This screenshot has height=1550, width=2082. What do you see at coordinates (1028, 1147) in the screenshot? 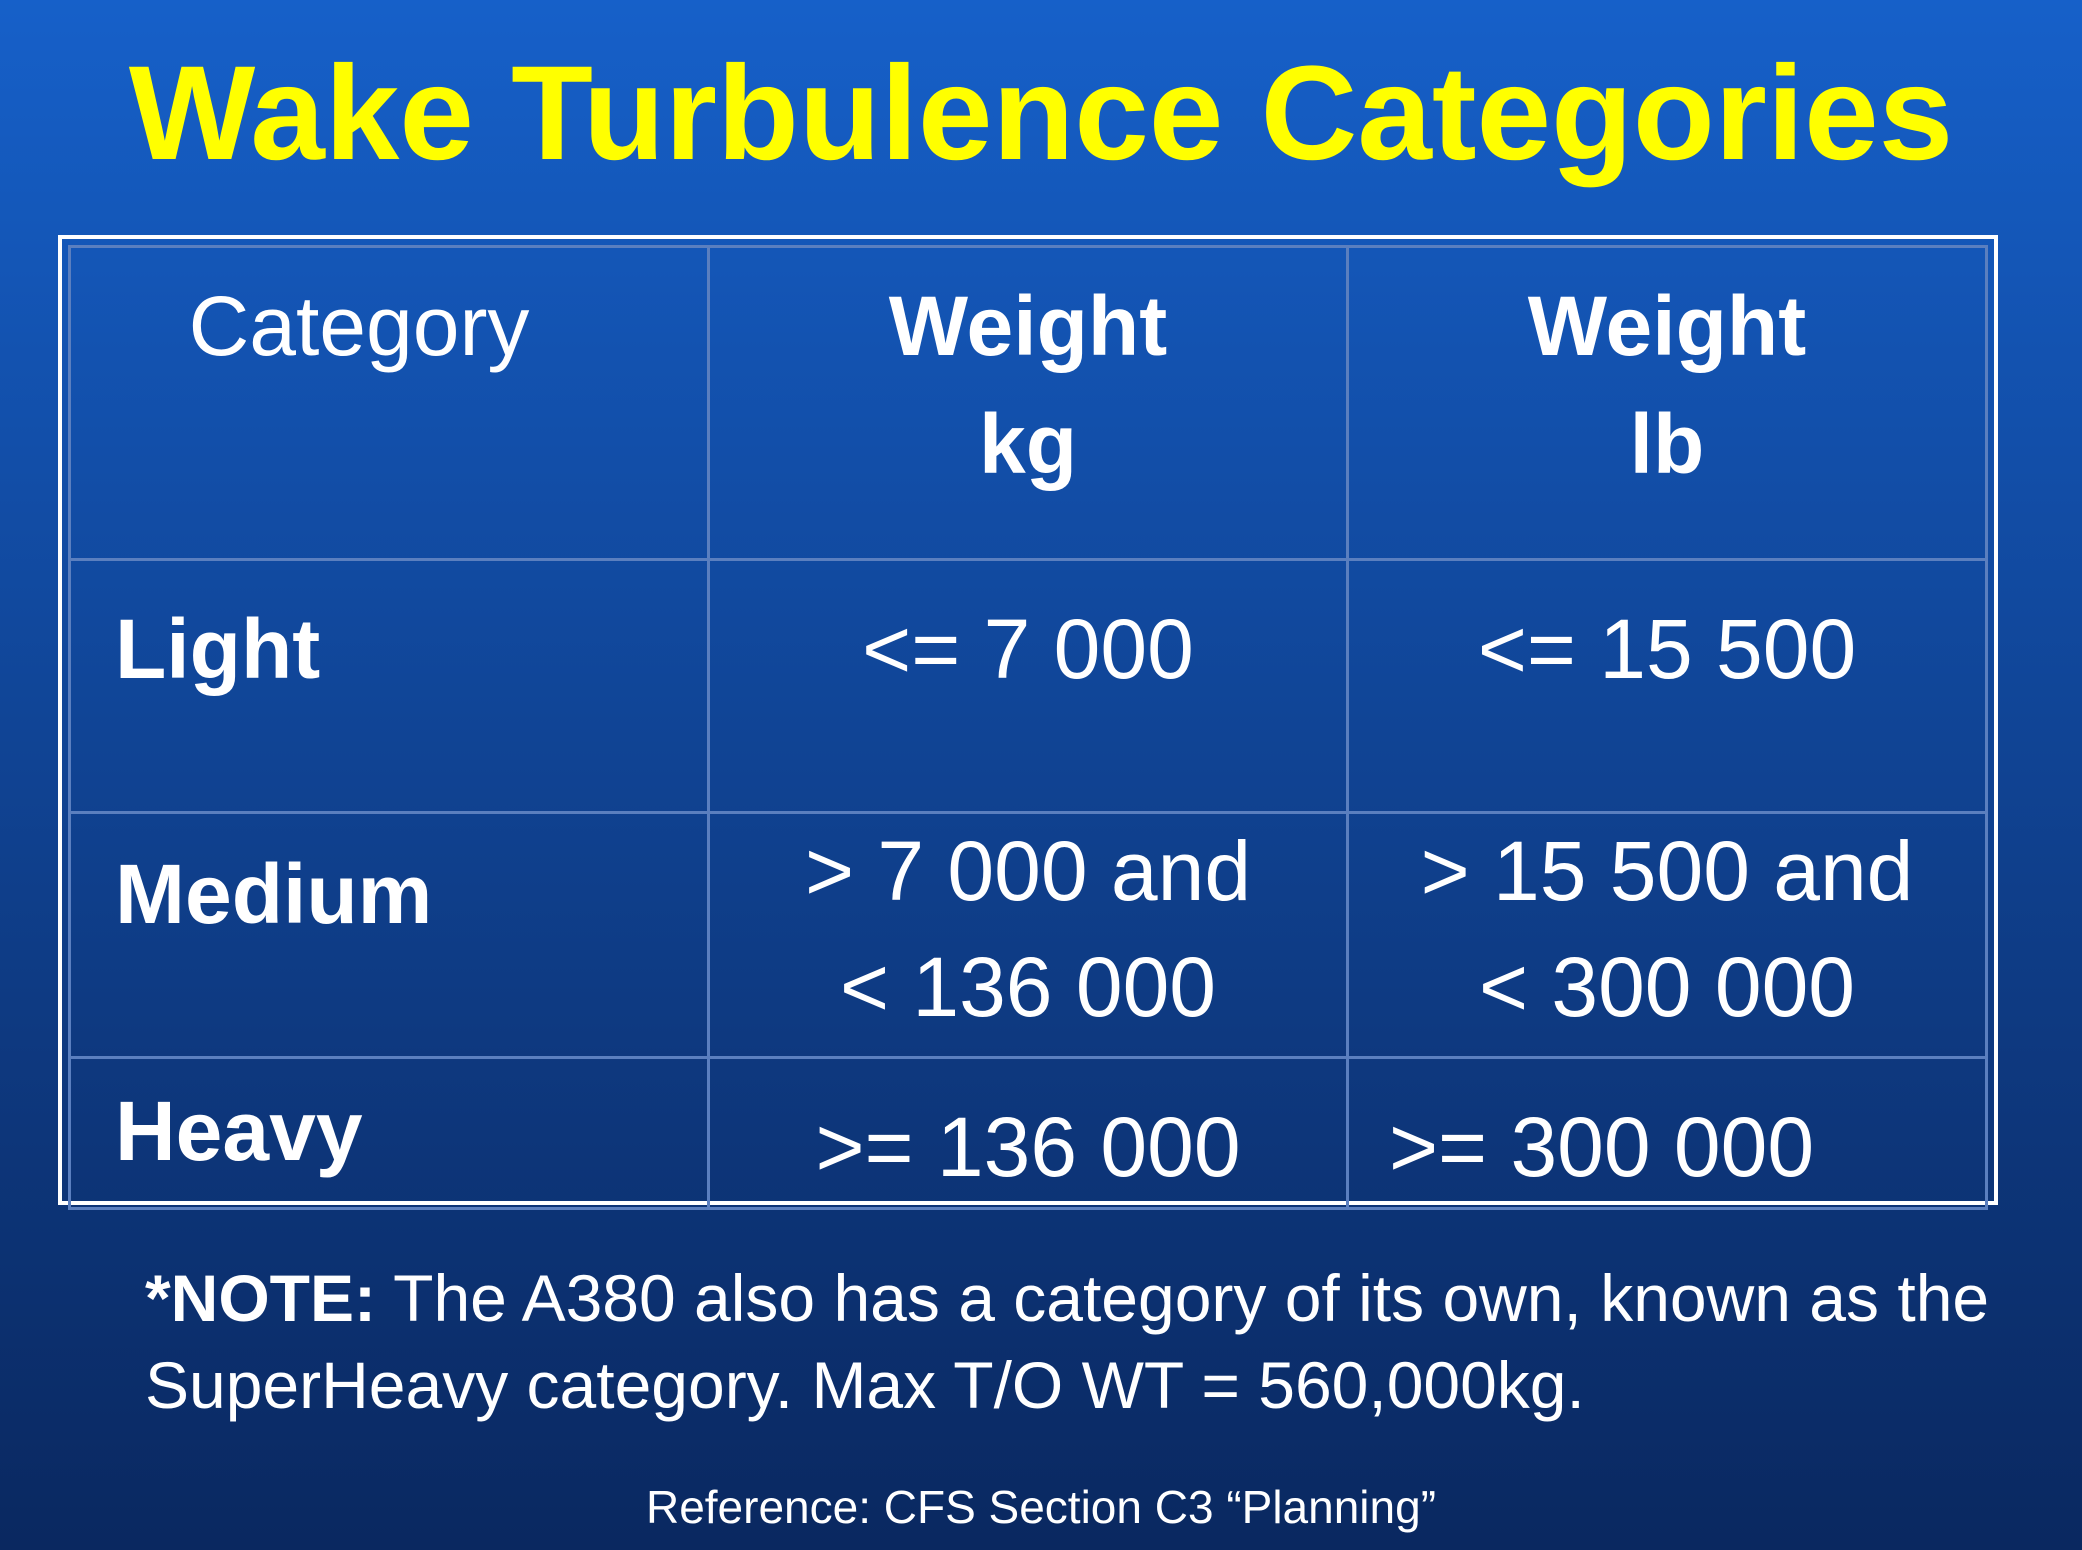
I see `row-kg-line1: >= 136 000` at bounding box center [1028, 1147].